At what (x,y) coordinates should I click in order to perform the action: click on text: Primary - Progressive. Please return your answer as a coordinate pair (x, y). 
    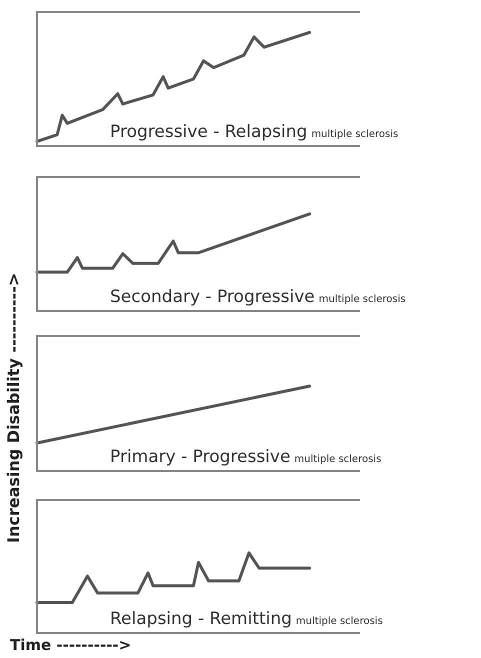
    Looking at the image, I should click on (200, 457).